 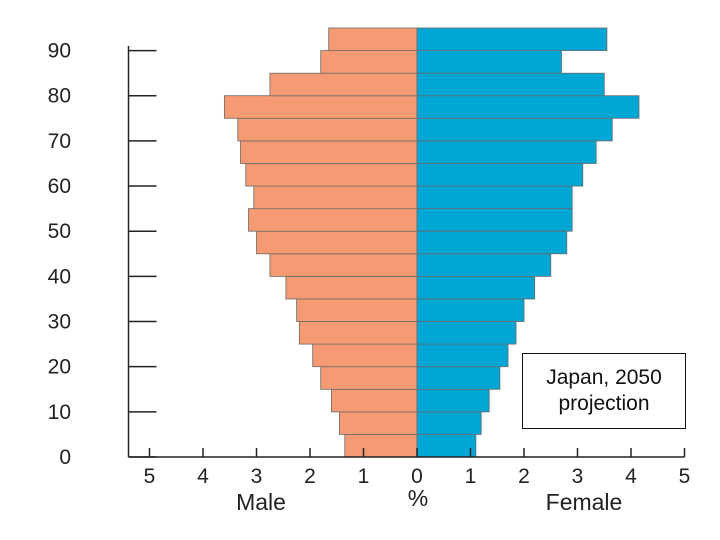 What do you see at coordinates (631, 476) in the screenshot?
I see `x-tick-label-9: 4` at bounding box center [631, 476].